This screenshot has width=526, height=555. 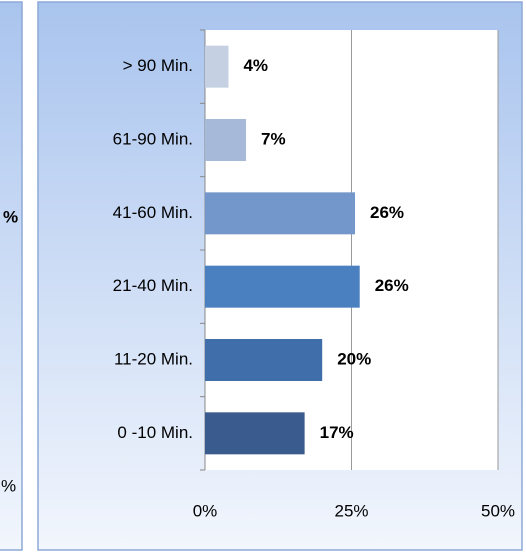 I want to click on x-tick-label: 50%, so click(x=498, y=510).